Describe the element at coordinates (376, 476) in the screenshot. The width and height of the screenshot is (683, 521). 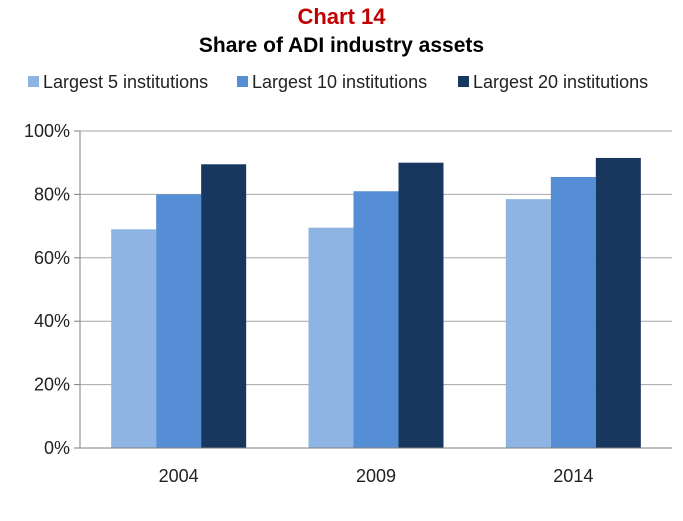
I see `x-tick-label: 2009` at that location.